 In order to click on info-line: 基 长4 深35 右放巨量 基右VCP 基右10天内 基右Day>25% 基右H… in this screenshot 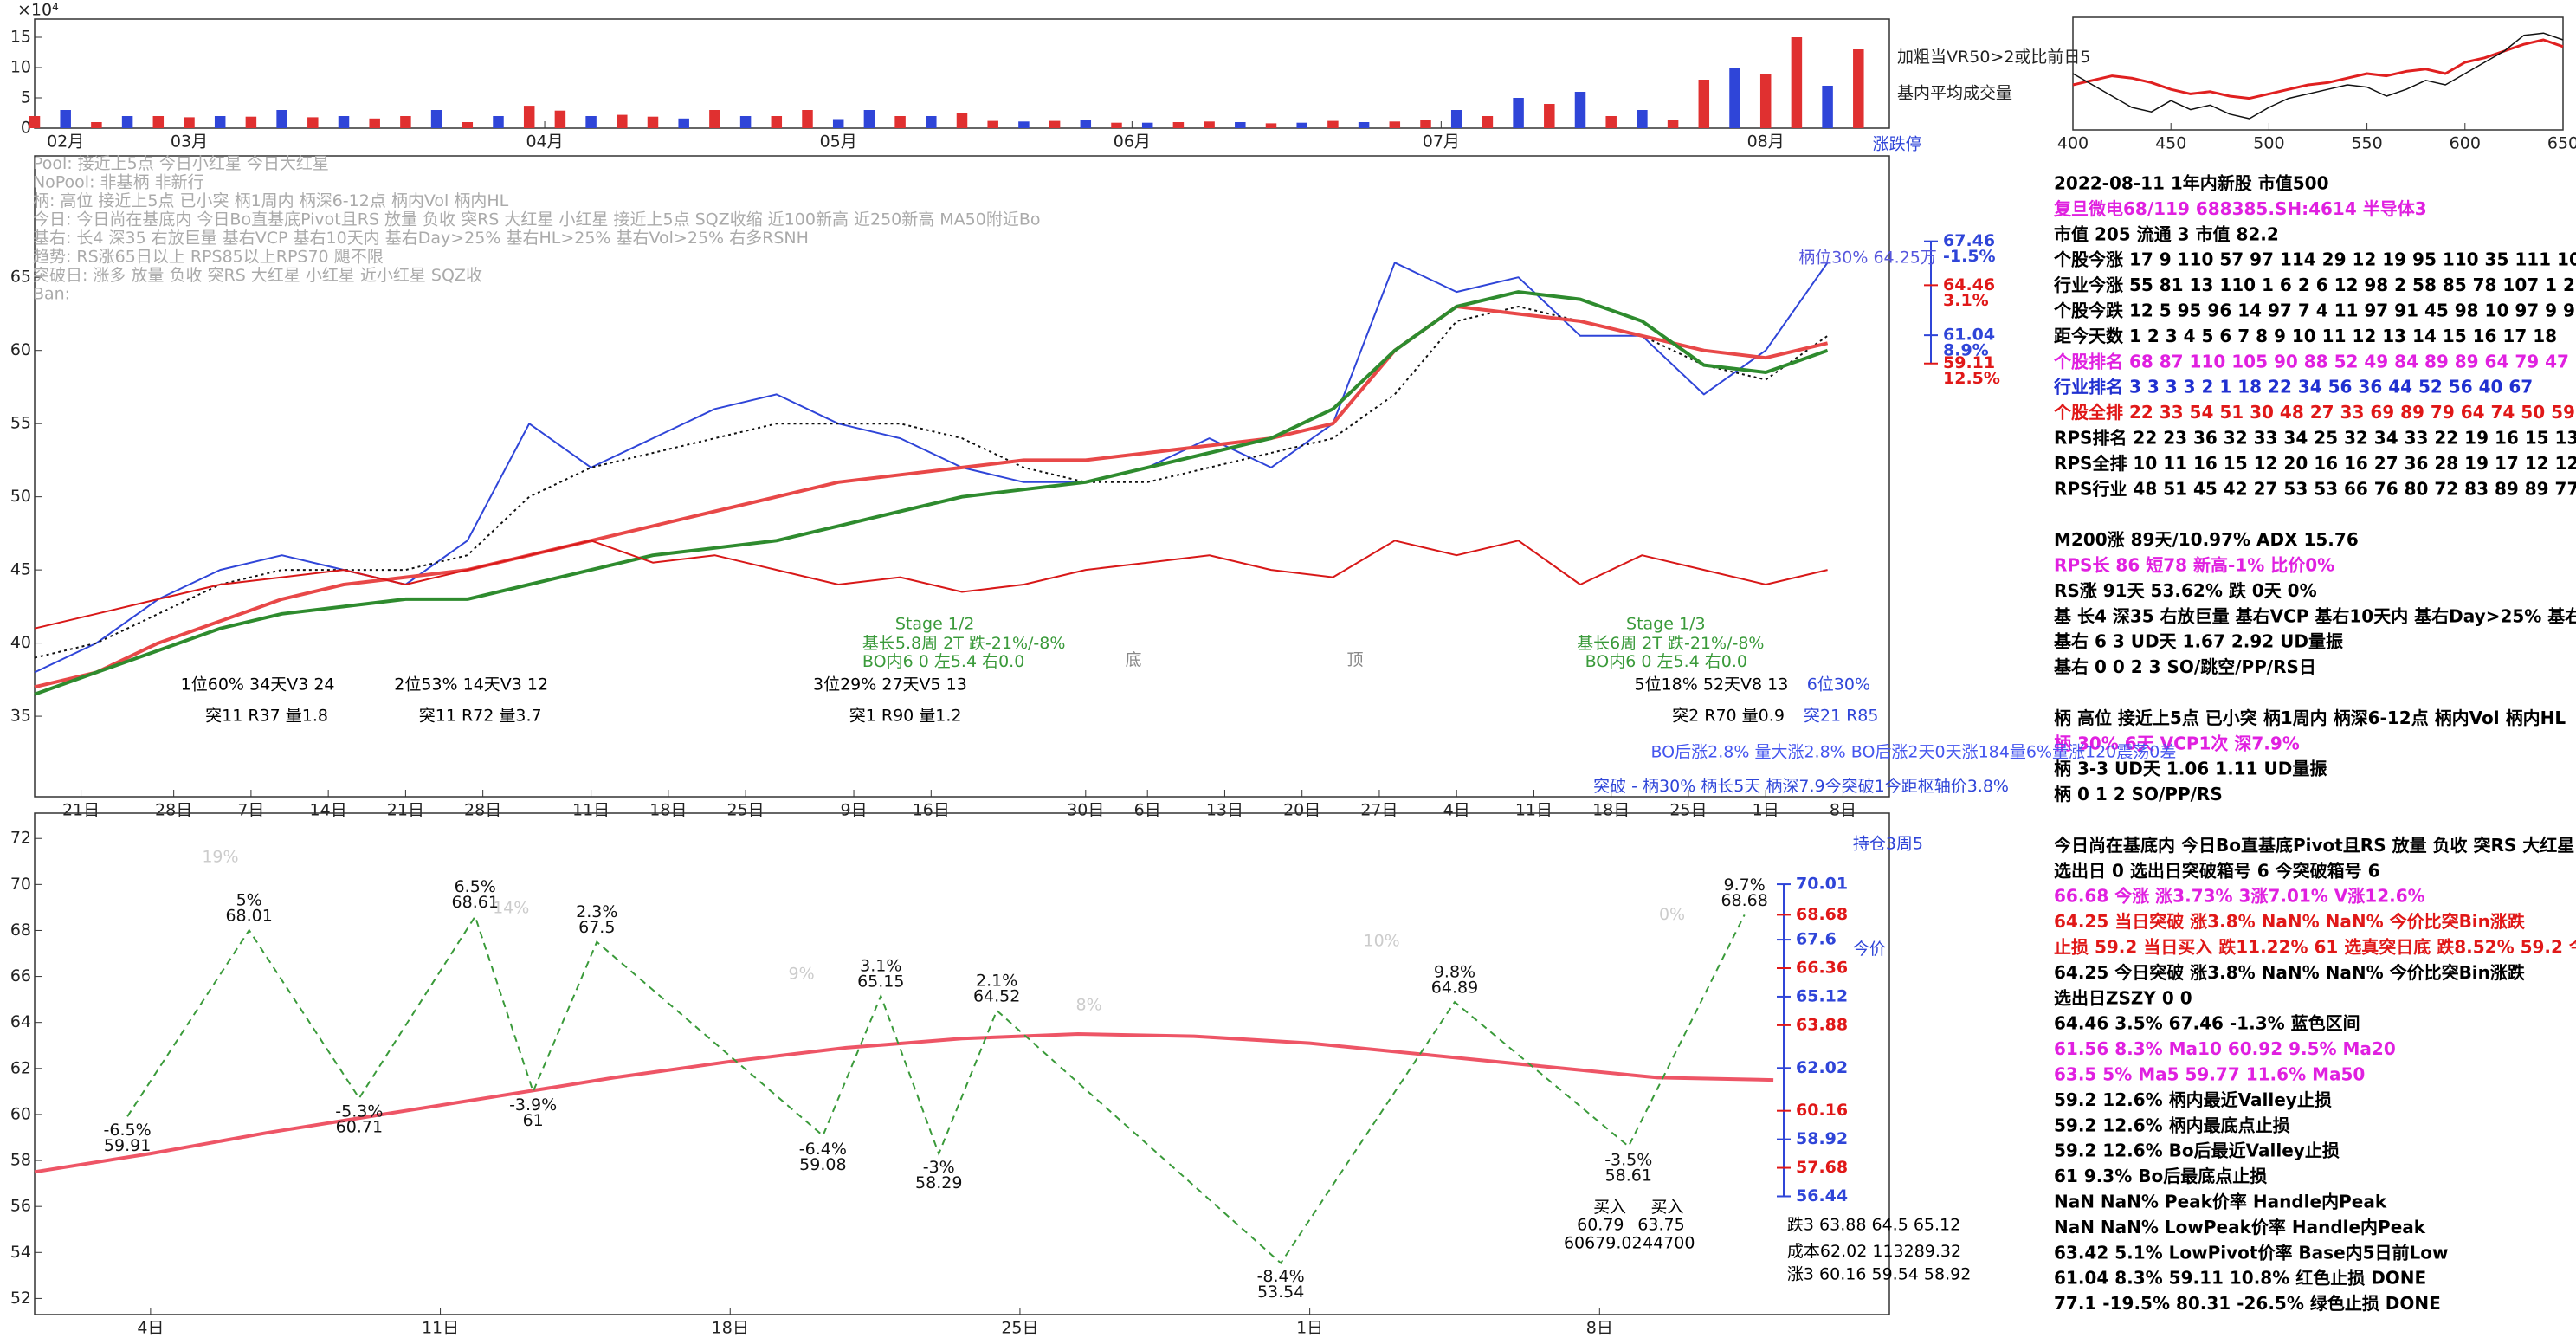, I will do `click(2315, 615)`.